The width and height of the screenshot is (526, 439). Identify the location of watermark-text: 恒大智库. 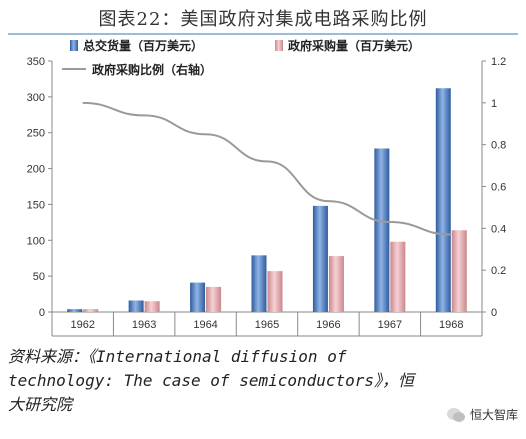
(493, 415).